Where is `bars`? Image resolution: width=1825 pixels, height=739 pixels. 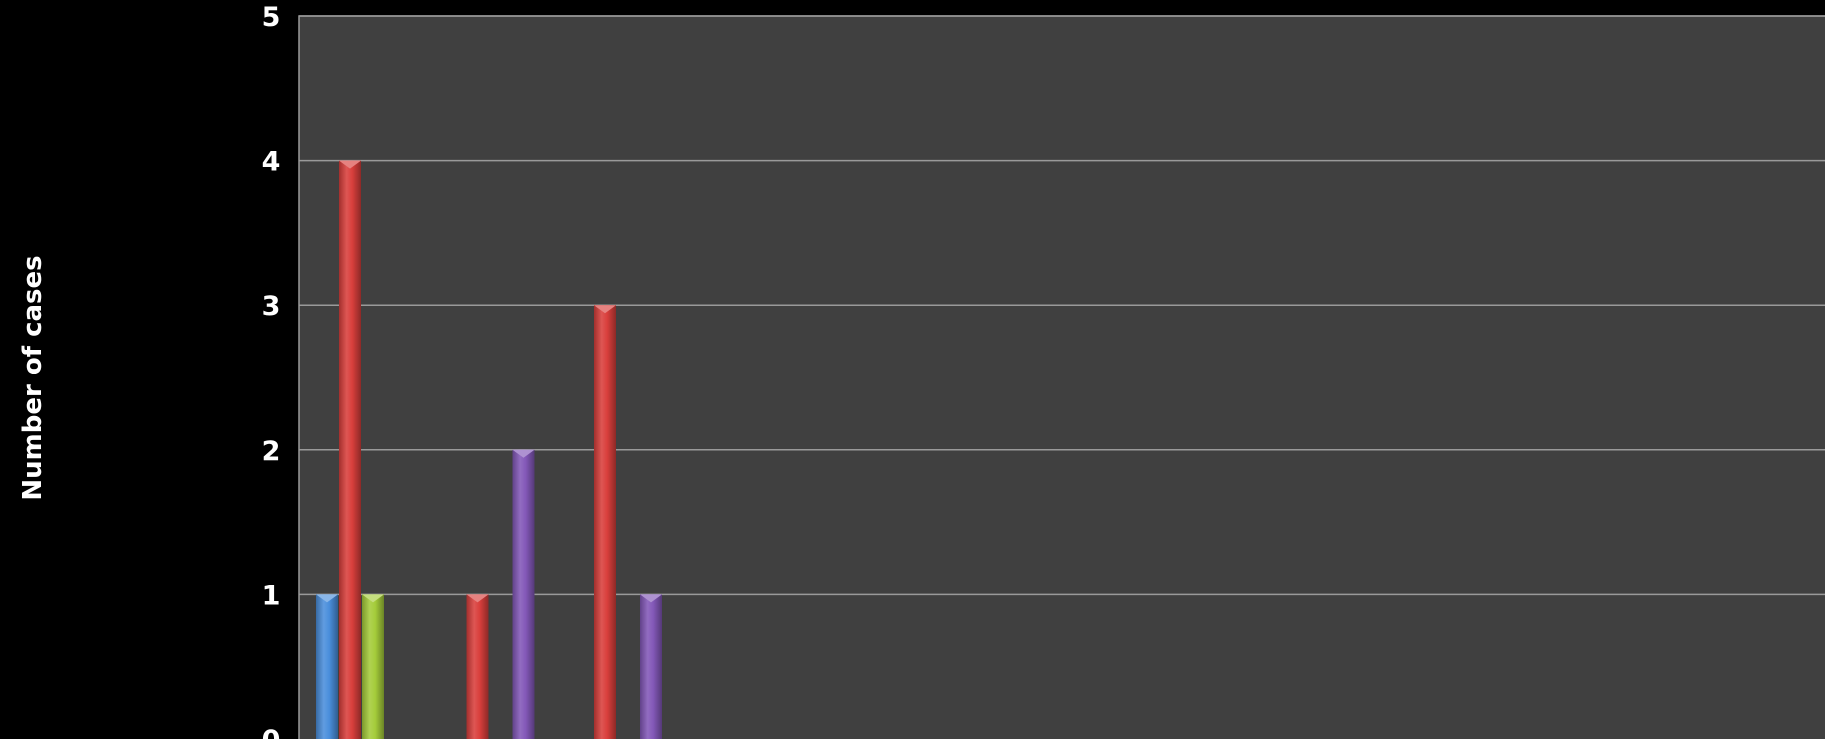
bars is located at coordinates (489, 449).